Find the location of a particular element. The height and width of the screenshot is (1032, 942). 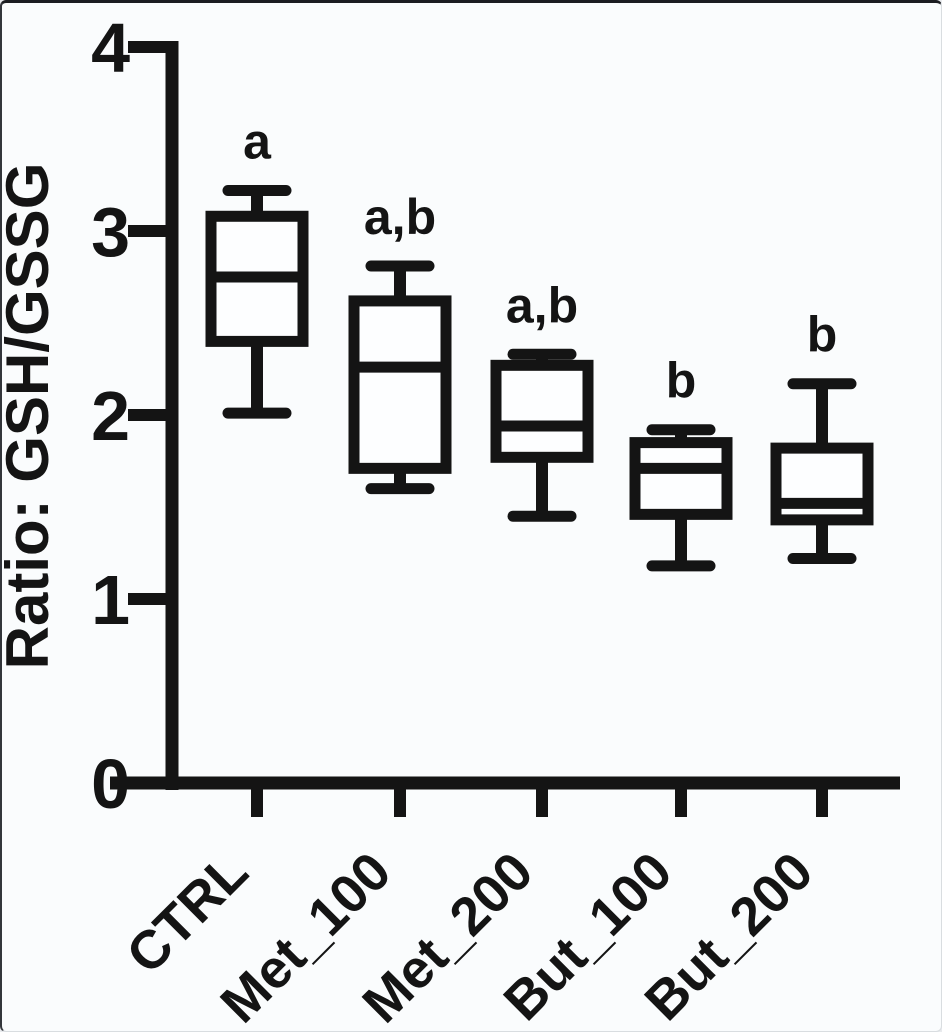

y-tick-label: 4 is located at coordinates (110, 48).